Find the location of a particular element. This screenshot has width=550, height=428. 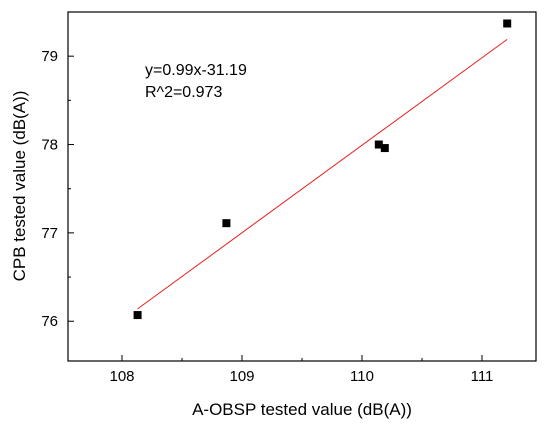

y-tick-label: 78 is located at coordinates (49, 145).